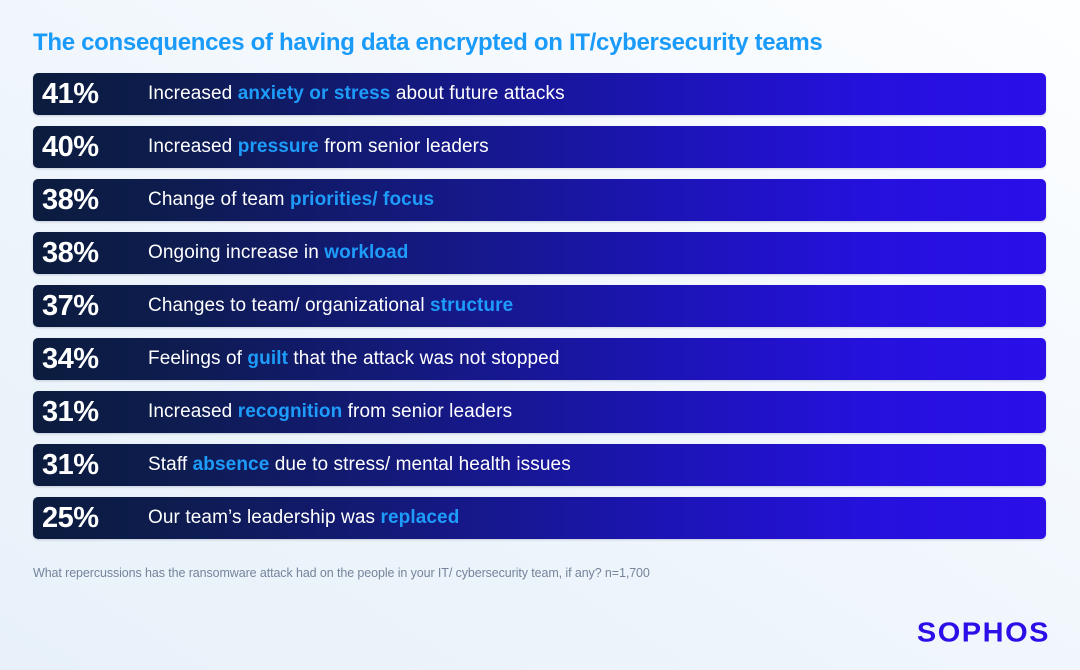 This screenshot has height=670, width=1080. Describe the element at coordinates (289, 305) in the screenshot. I see `bar-label-pre: Changes to team/ organizational` at that location.